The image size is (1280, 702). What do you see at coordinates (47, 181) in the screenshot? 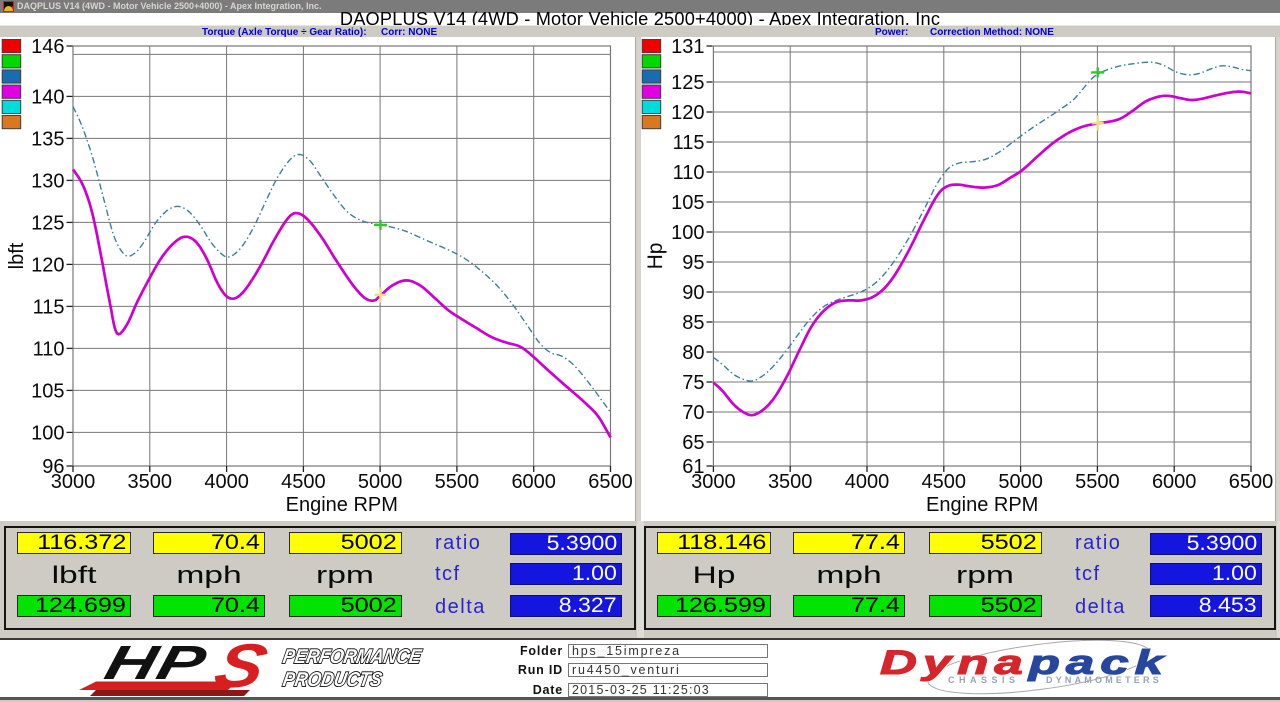
I see `svg-text: 130` at bounding box center [47, 181].